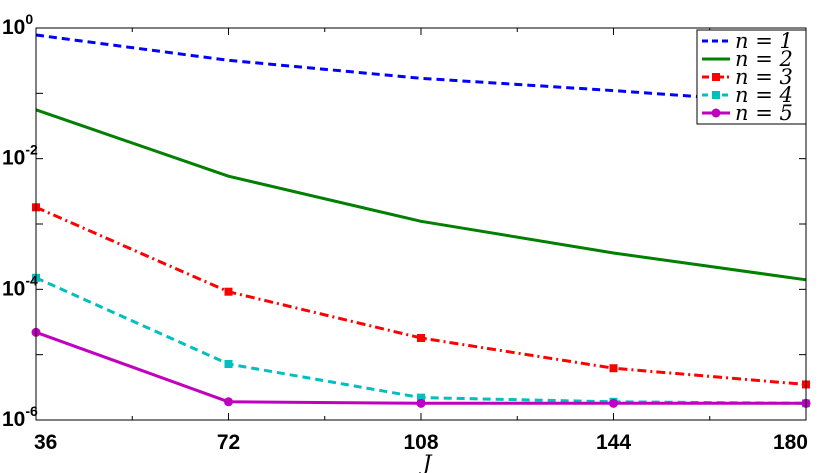  What do you see at coordinates (790, 442) in the screenshot?
I see `x-tick-label: 180` at bounding box center [790, 442].